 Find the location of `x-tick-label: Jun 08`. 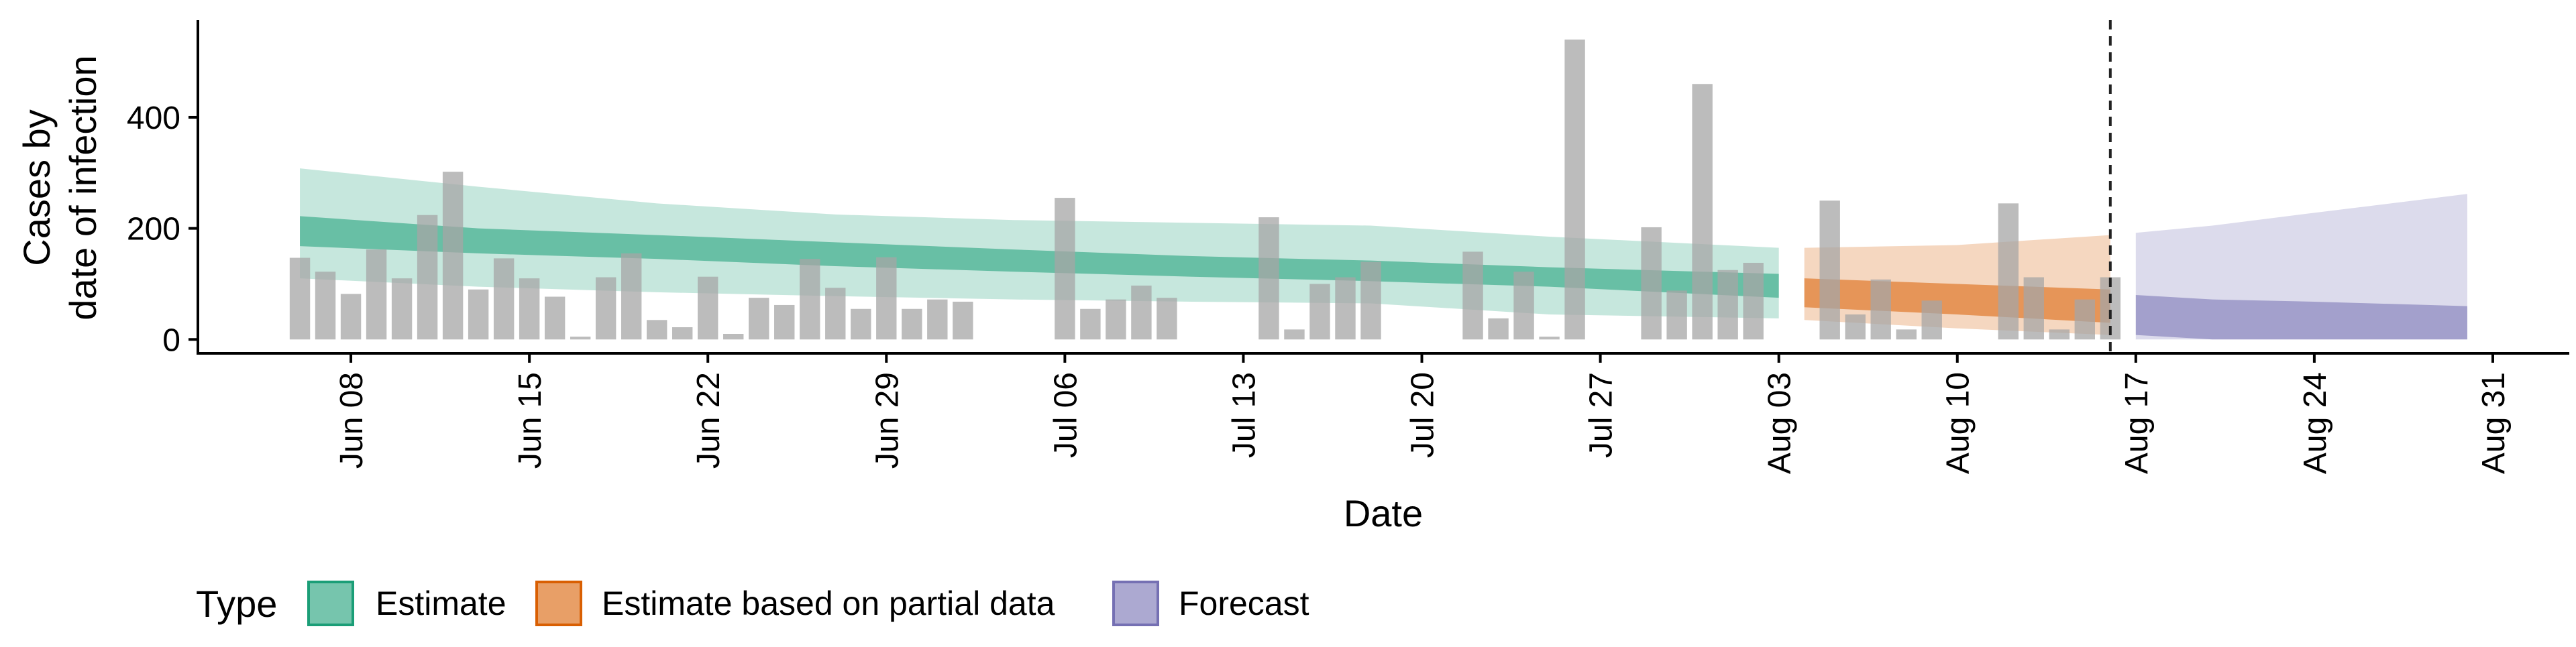

x-tick-label: Jun 08 is located at coordinates (352, 421).